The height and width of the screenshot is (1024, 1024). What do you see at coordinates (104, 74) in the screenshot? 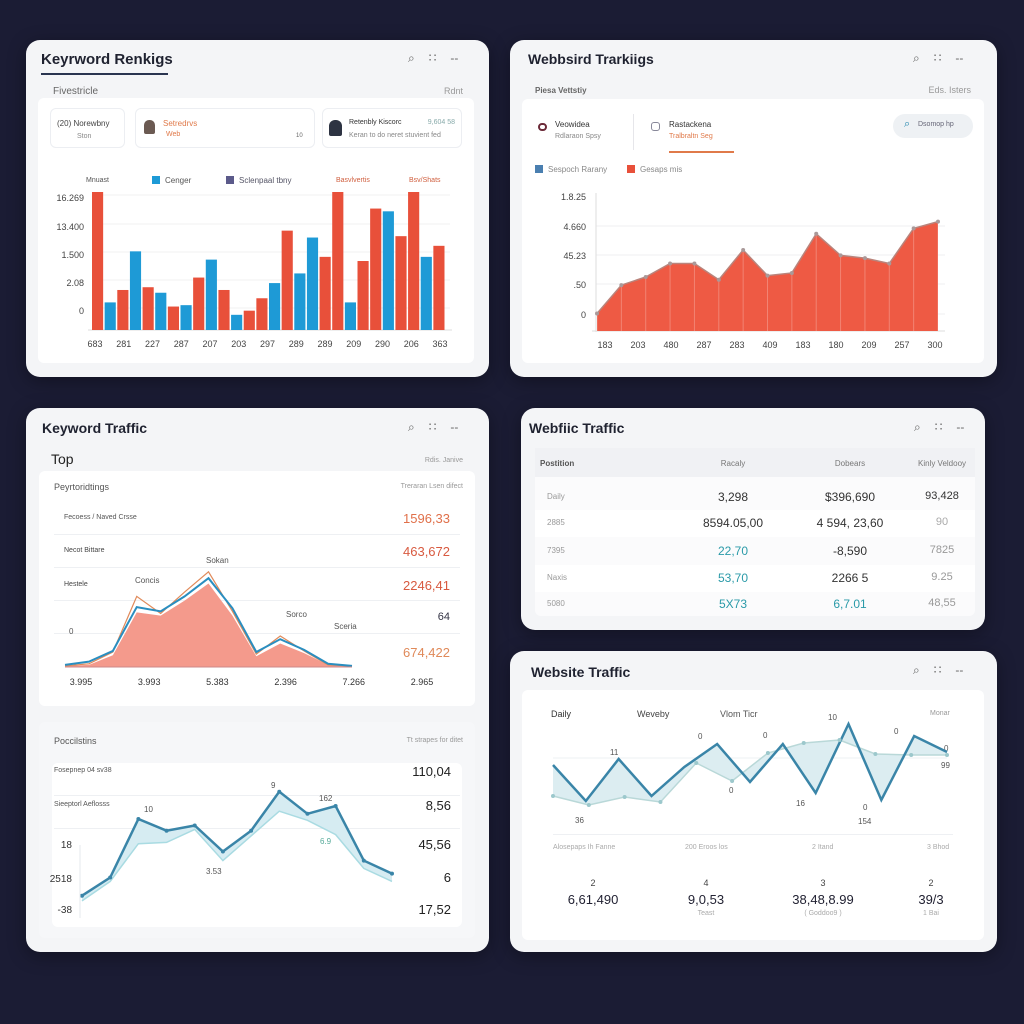
I see `title-underline` at bounding box center [104, 74].